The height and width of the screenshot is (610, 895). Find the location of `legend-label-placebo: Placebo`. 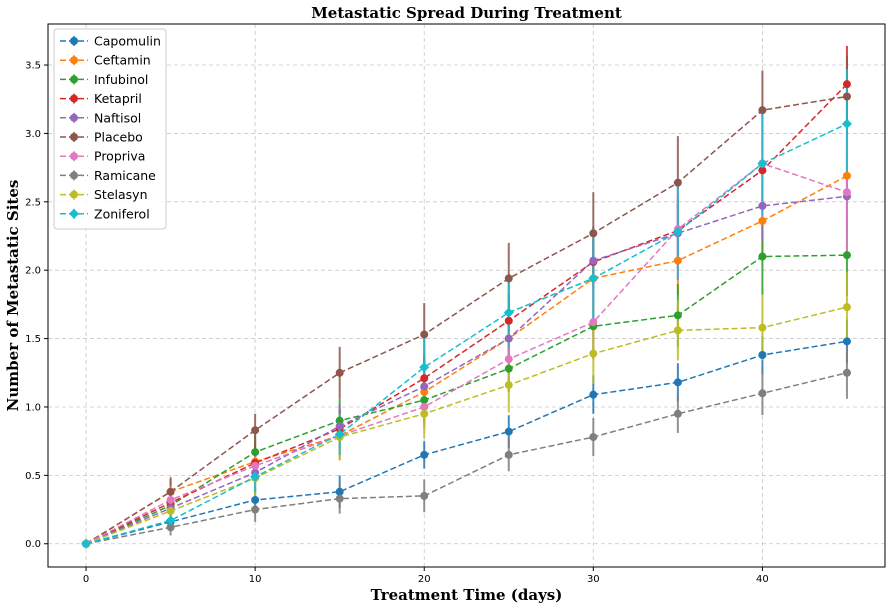

legend-label-placebo: Placebo is located at coordinates (118, 137).